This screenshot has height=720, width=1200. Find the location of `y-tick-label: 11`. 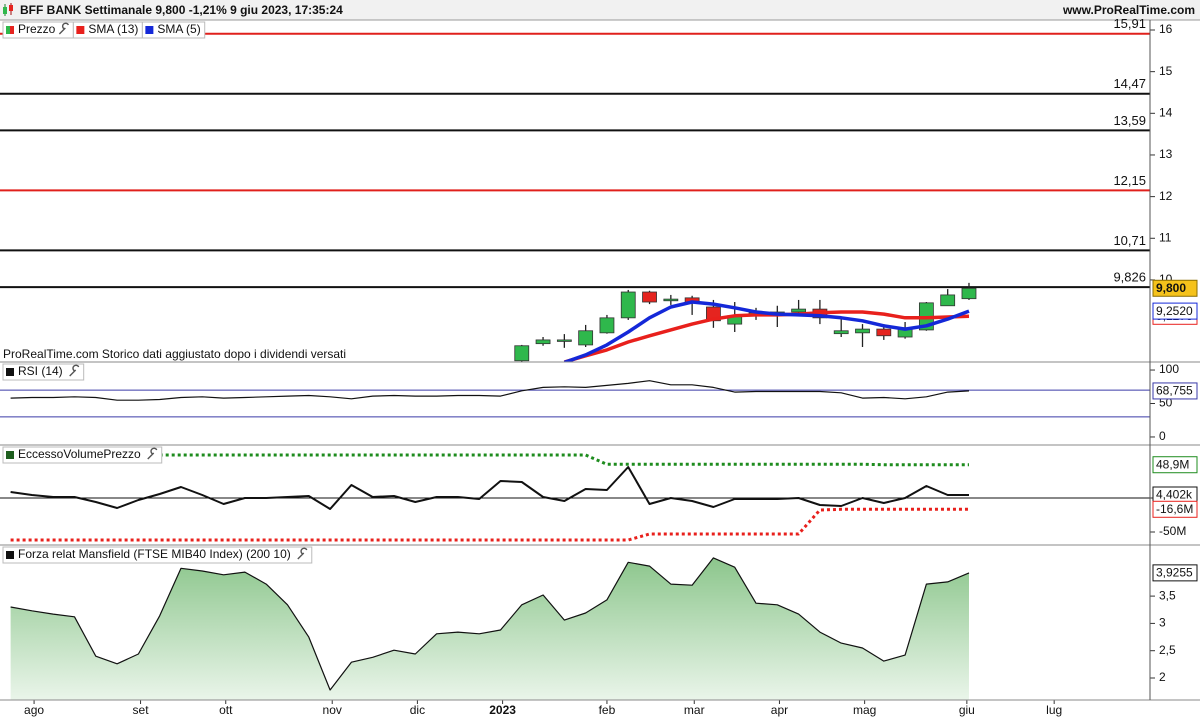

y-tick-label: 11 is located at coordinates (1165, 237).